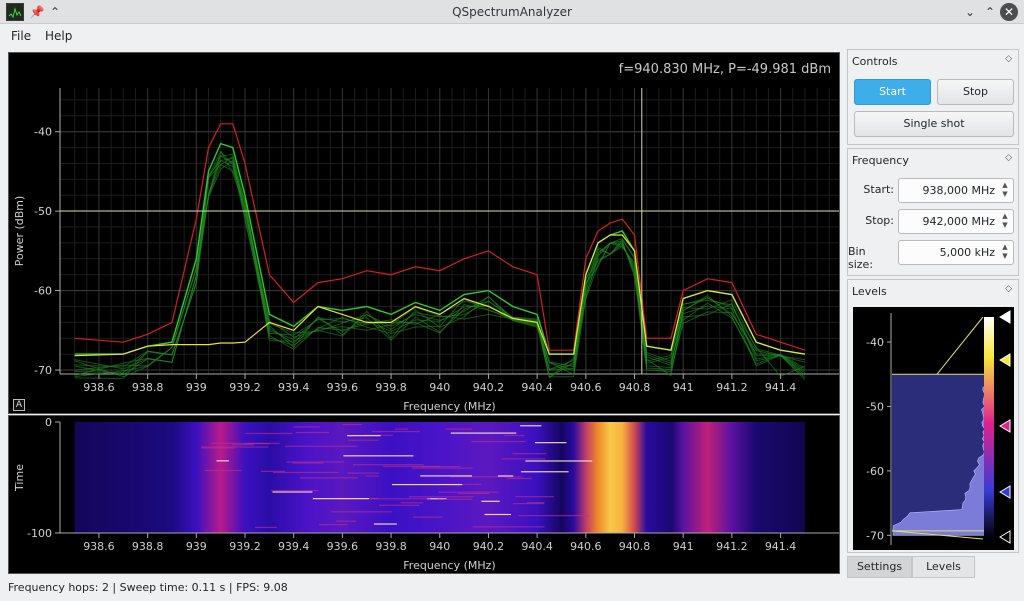 This screenshot has width=1024, height=601. What do you see at coordinates (99, 546) in the screenshot?
I see `waterfall-x-tick-label: 938.6` at bounding box center [99, 546].